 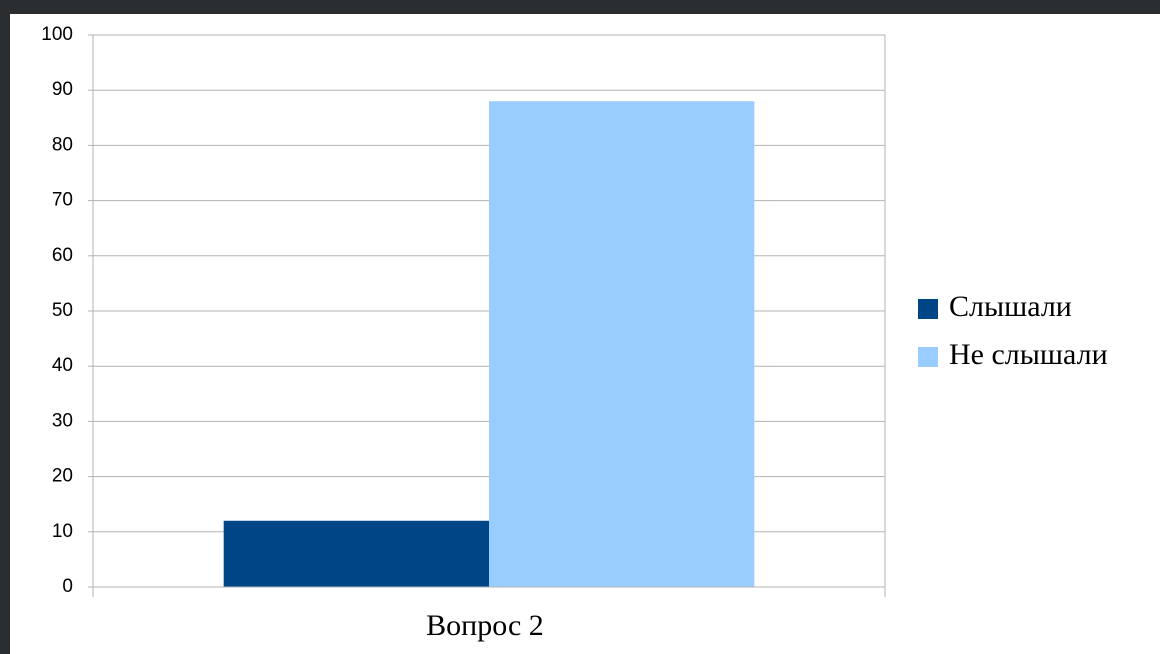 What do you see at coordinates (62, 476) in the screenshot?
I see `y-tick-label: 20` at bounding box center [62, 476].